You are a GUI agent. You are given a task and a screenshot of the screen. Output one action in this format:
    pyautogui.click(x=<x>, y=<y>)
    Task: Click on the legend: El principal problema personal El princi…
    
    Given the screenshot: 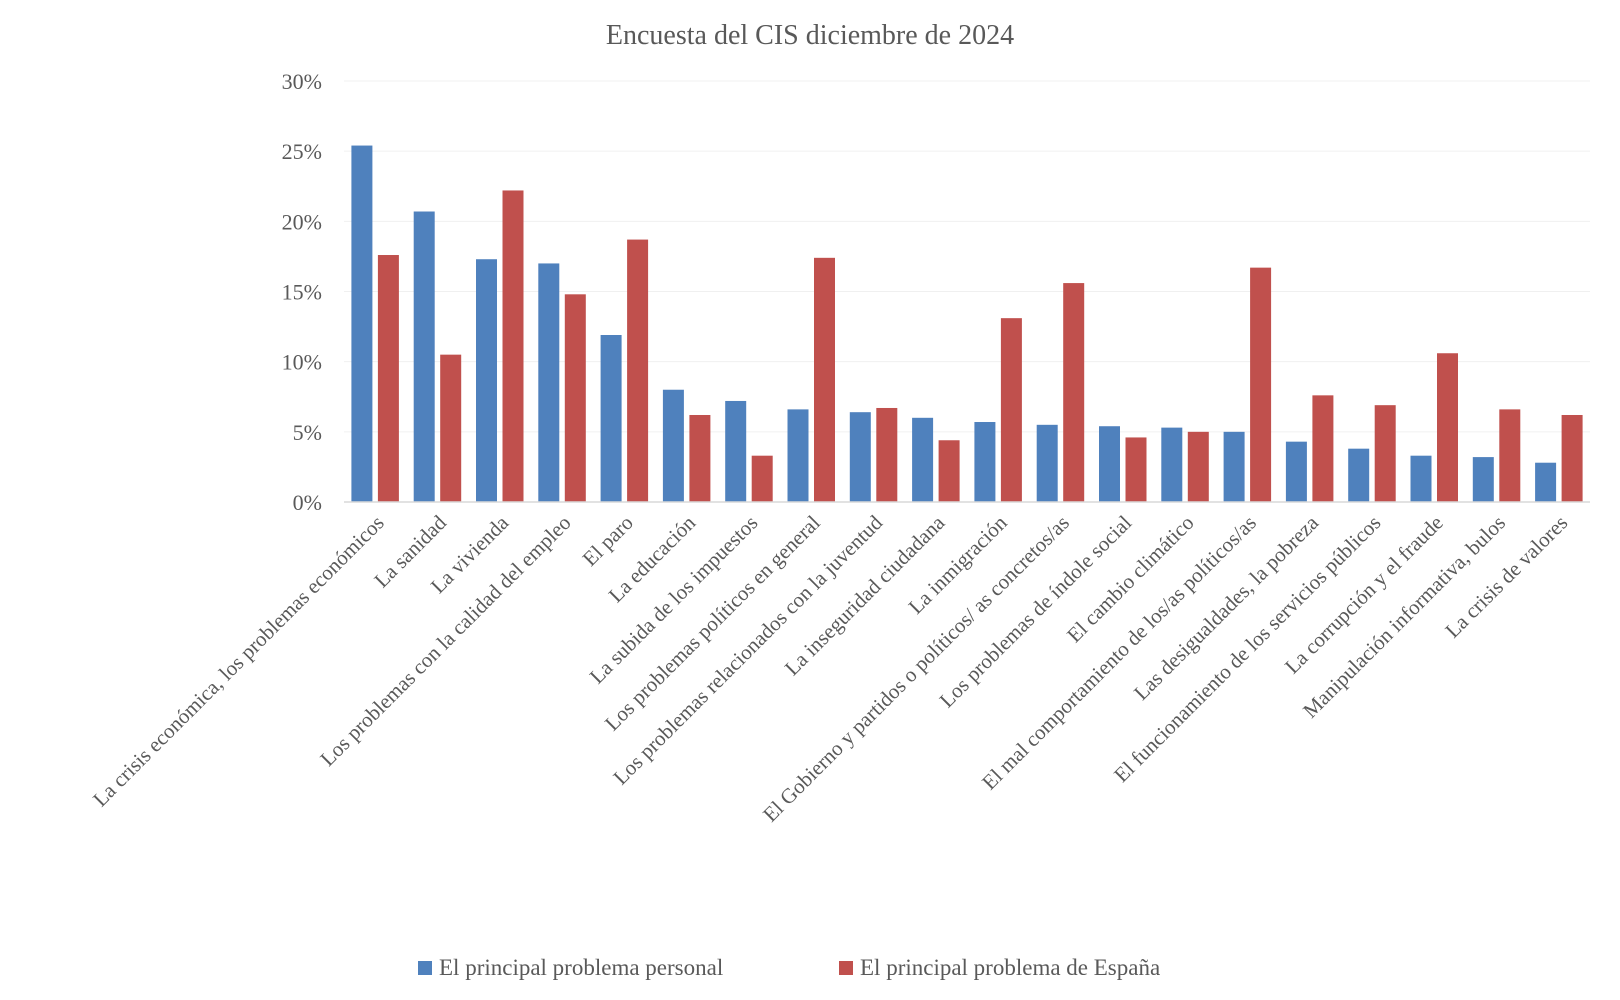 What is the action you would take?
    pyautogui.click(x=789, y=967)
    